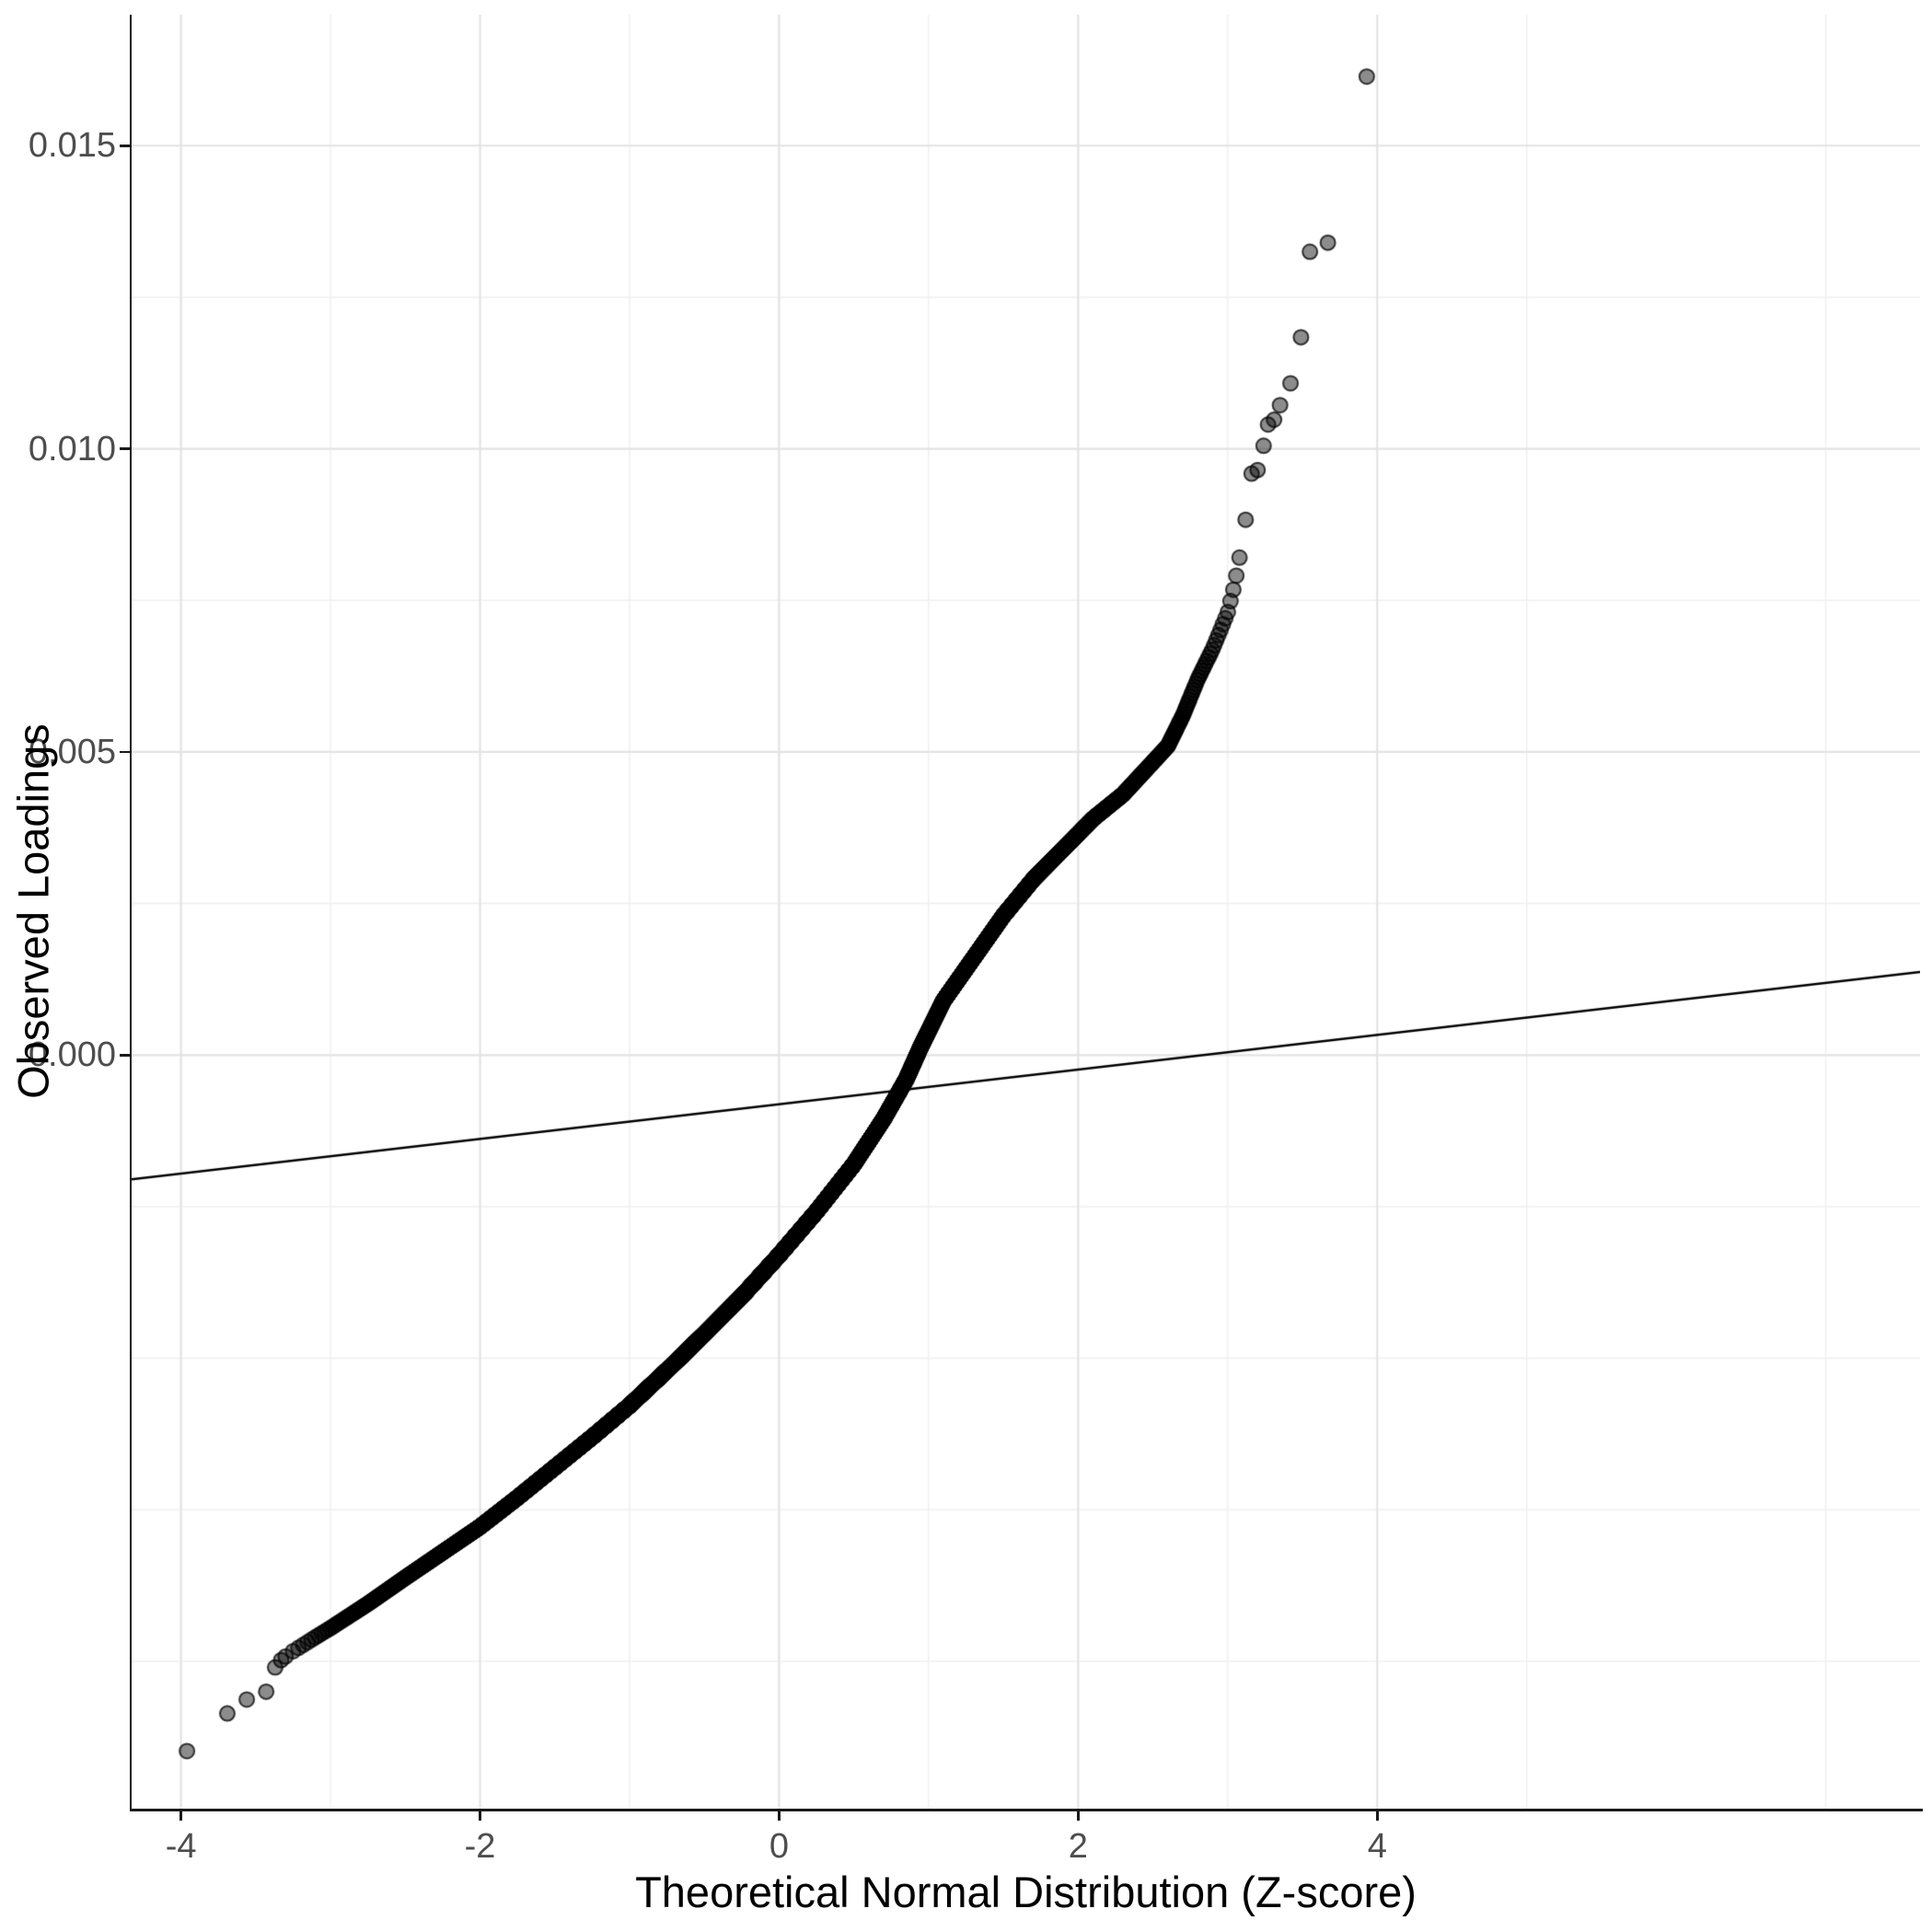  I want to click on y-axis-title: Observed Loadings, so click(33, 911).